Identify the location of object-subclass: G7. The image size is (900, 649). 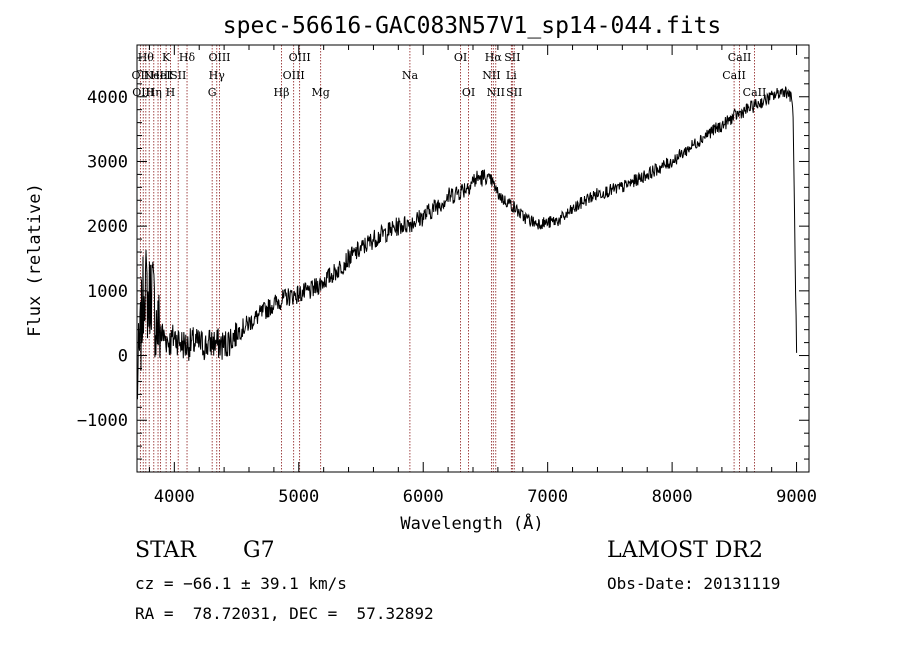
(259, 550).